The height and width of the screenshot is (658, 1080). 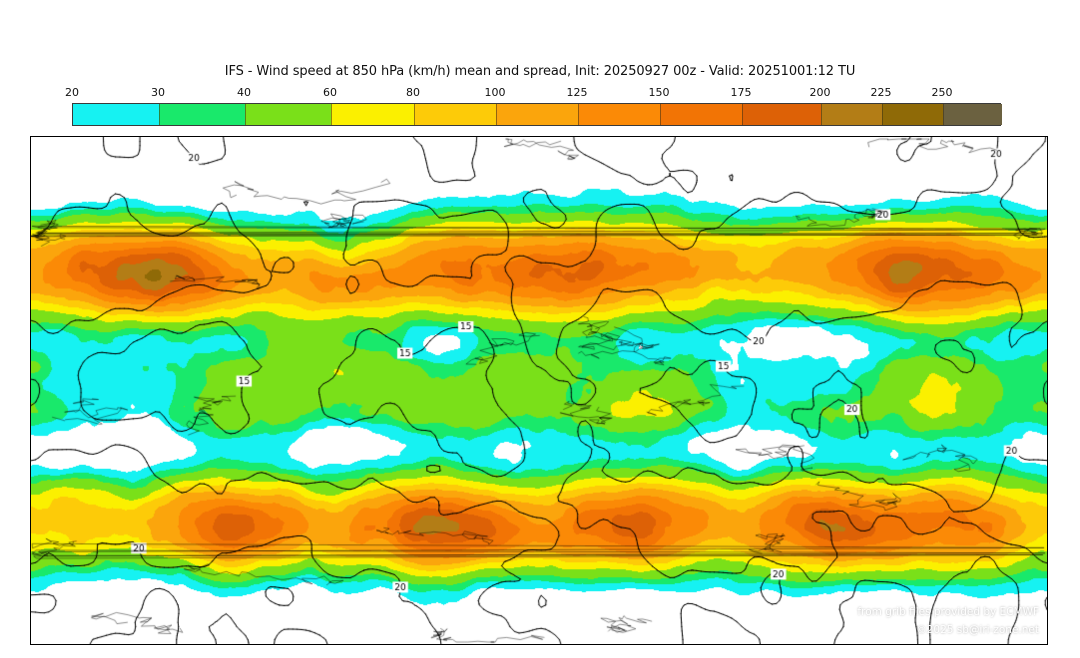 What do you see at coordinates (413, 92) in the screenshot?
I see `colorbar-tick: 80` at bounding box center [413, 92].